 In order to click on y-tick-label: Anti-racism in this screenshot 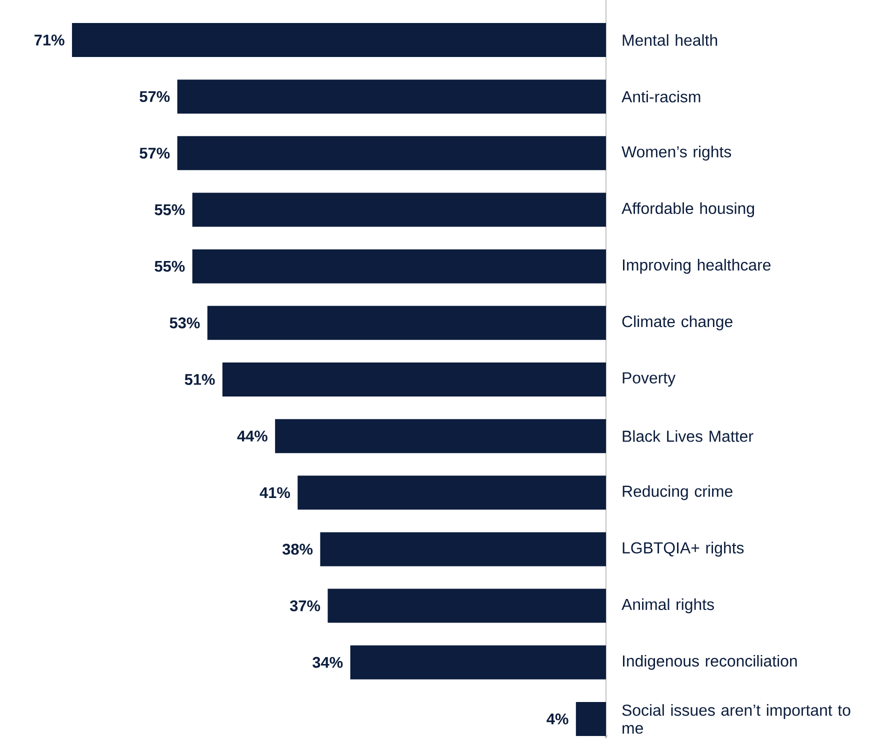, I will do `click(661, 96)`.